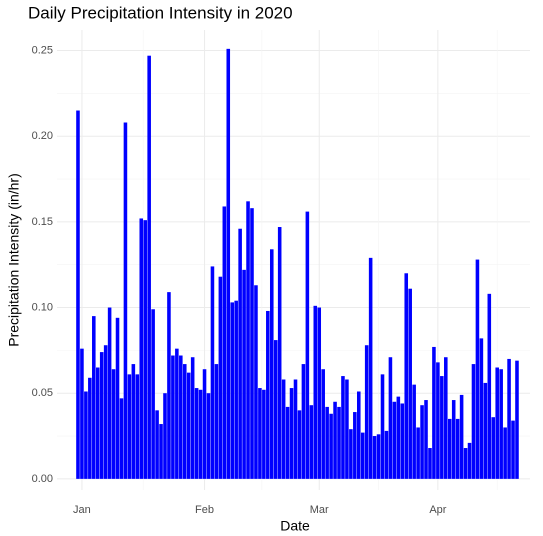  I want to click on x-tick-label: Feb, so click(204, 510).